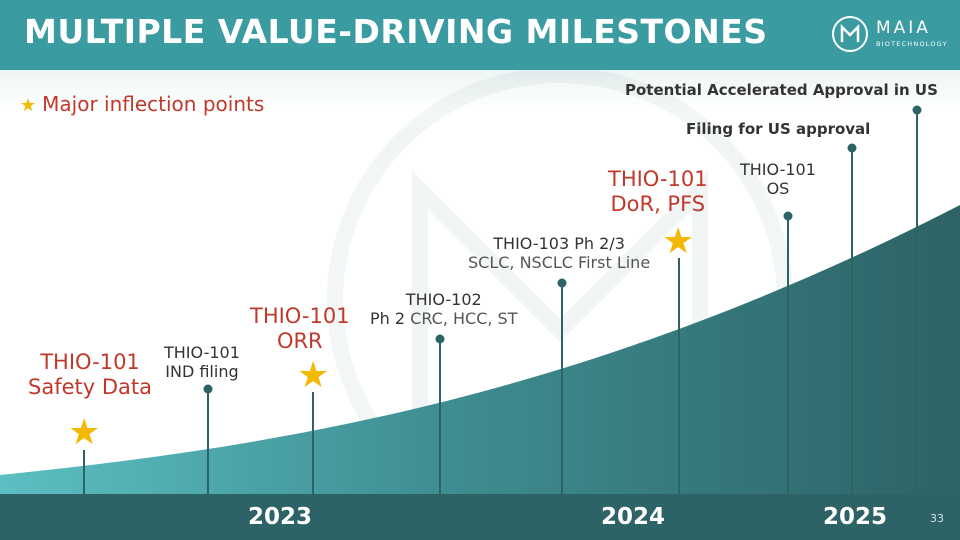  I want to click on milestone-accelerated-approval: Potential Accelerated Approval in US, so click(781, 90).